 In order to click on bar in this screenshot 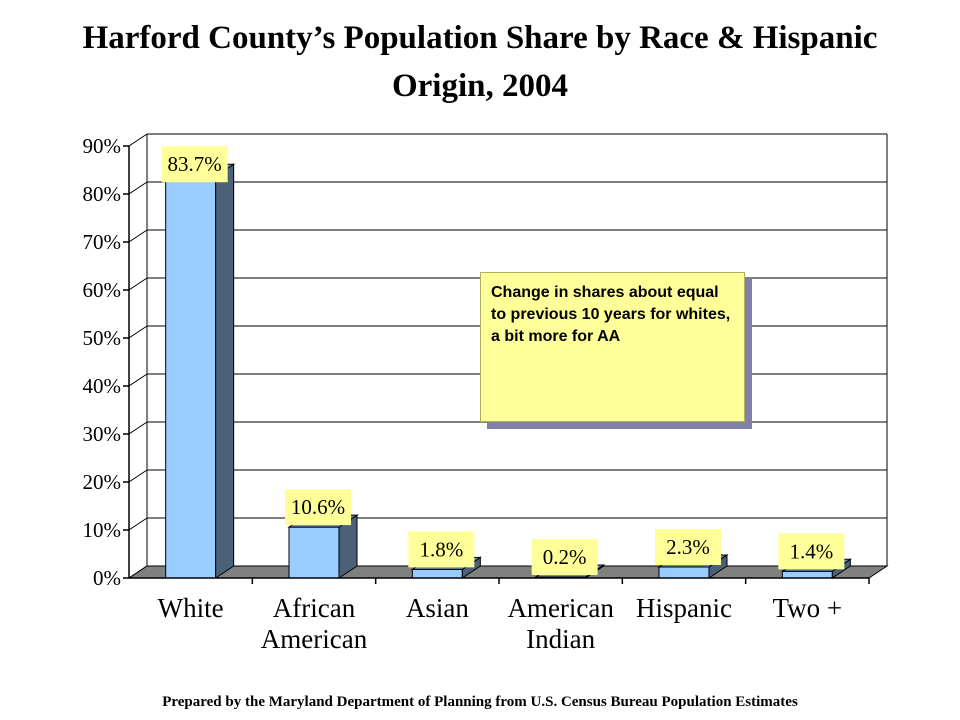, I will do `click(200, 371)`.